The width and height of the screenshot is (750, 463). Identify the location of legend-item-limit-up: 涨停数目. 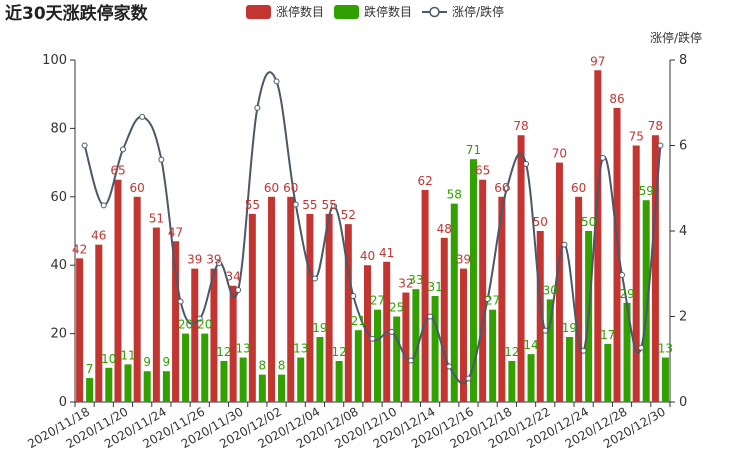
(285, 11).